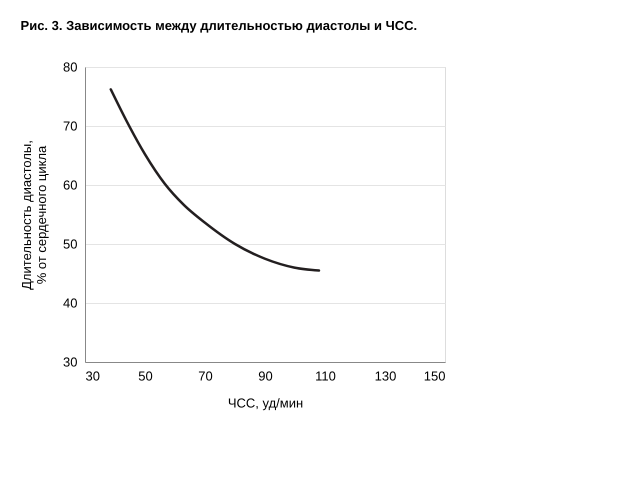 Image resolution: width=635 pixels, height=477 pixels. Describe the element at coordinates (219, 25) in the screenshot. I see `chart-title: Рис. 3. Зависимость между длительностью диастолы и ЧСС.` at that location.